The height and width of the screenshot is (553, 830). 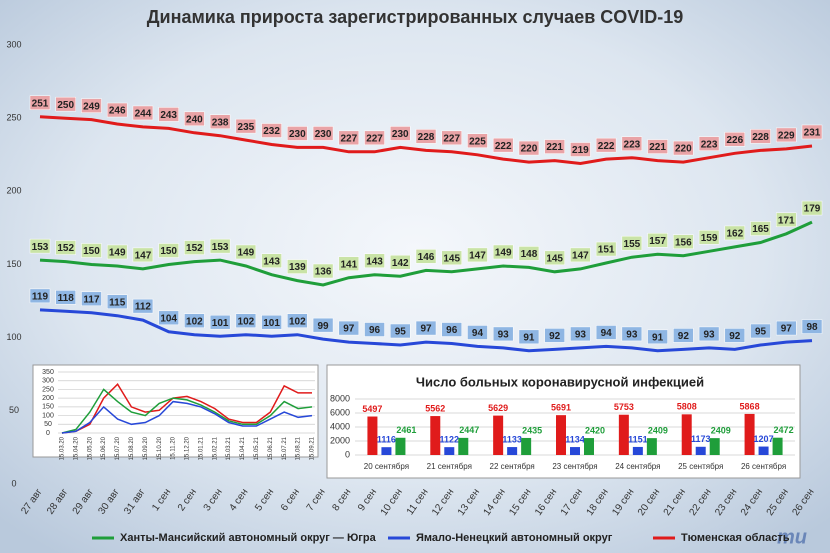 What do you see at coordinates (514, 538) in the screenshot?
I see `legend-label: Ямало-Ненецкий автономный округ` at bounding box center [514, 538].